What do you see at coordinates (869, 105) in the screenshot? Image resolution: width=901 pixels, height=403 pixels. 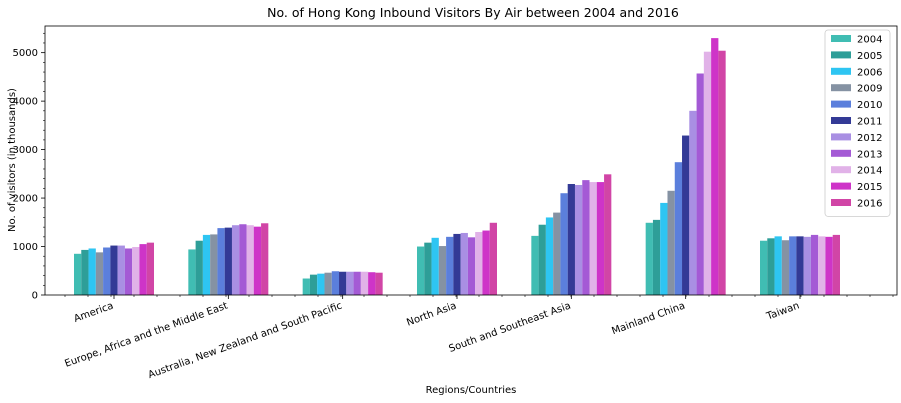 I see `legend-label-2010: 2010` at bounding box center [869, 105].